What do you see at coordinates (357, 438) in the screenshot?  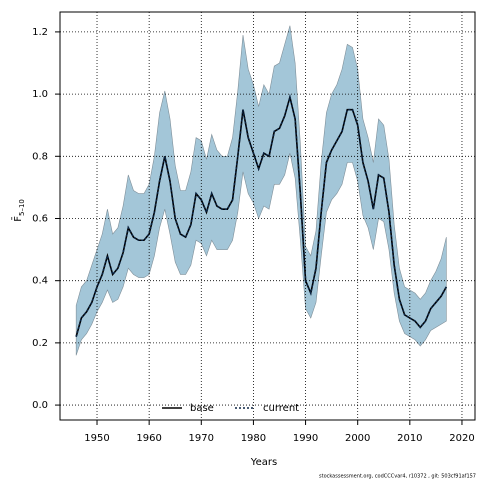 I see `x-tick-label: 2000` at bounding box center [357, 438].